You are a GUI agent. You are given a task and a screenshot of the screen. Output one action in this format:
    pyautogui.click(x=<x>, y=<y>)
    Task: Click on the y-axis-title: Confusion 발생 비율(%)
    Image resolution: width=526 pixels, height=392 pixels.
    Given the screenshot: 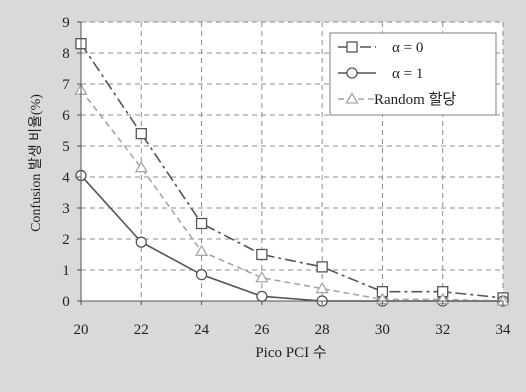 What is the action you would take?
    pyautogui.click(x=36, y=163)
    